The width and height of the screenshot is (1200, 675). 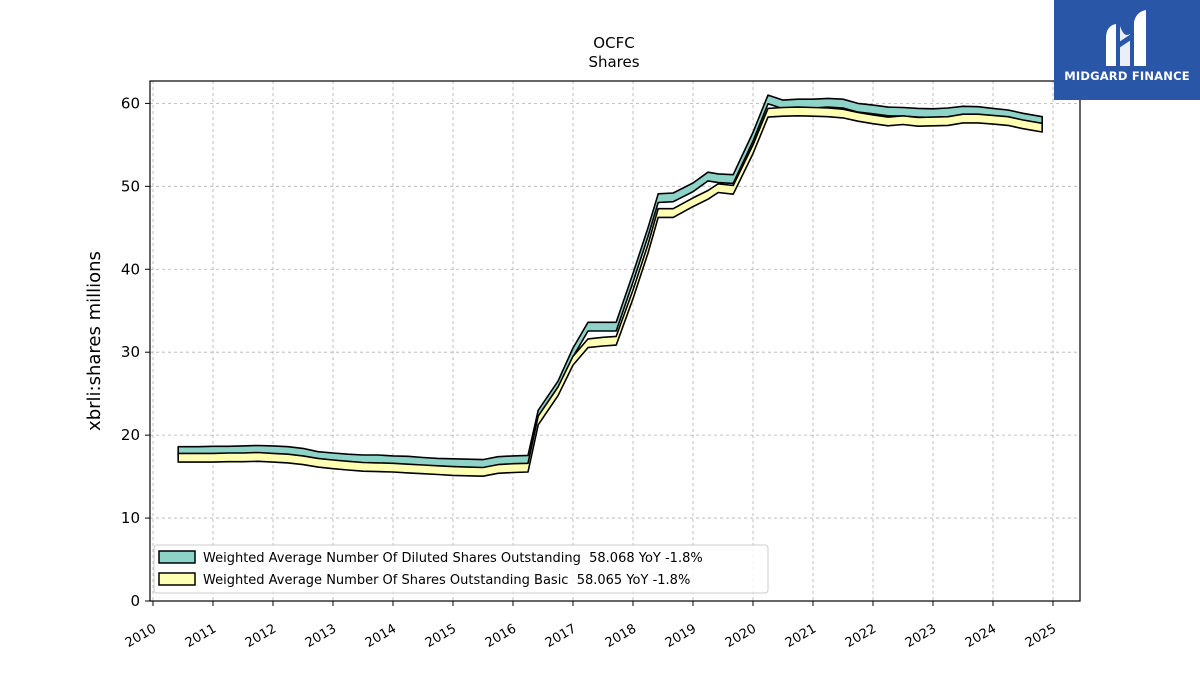 I want to click on legend-swatch-diluted, so click(x=177, y=557).